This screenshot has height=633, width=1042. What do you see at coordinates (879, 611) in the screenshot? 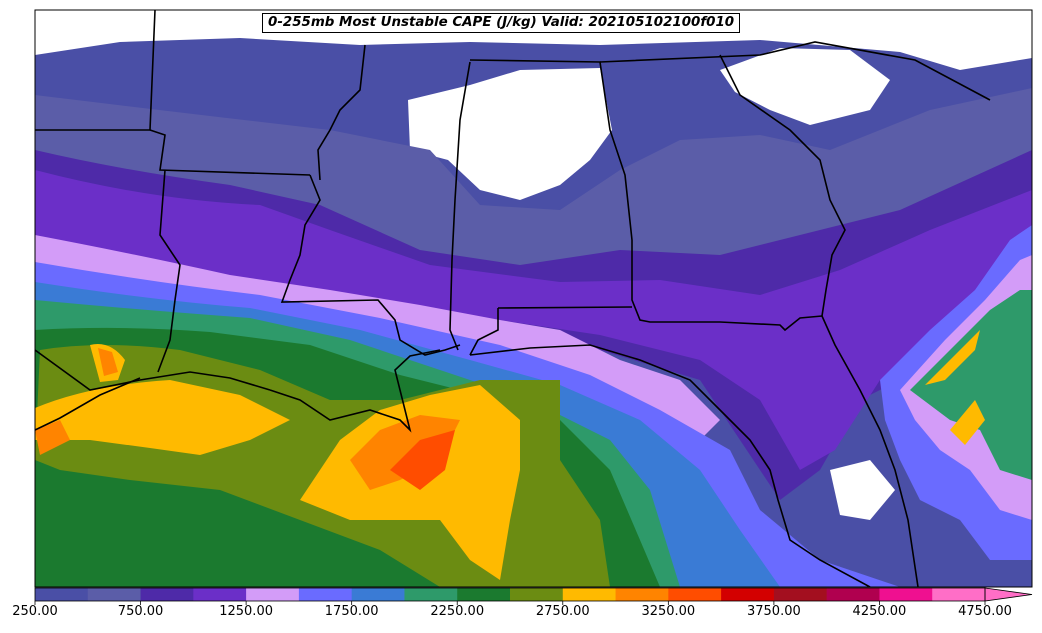
I see `colorbar-tick-label: 4250.00` at bounding box center [879, 611].